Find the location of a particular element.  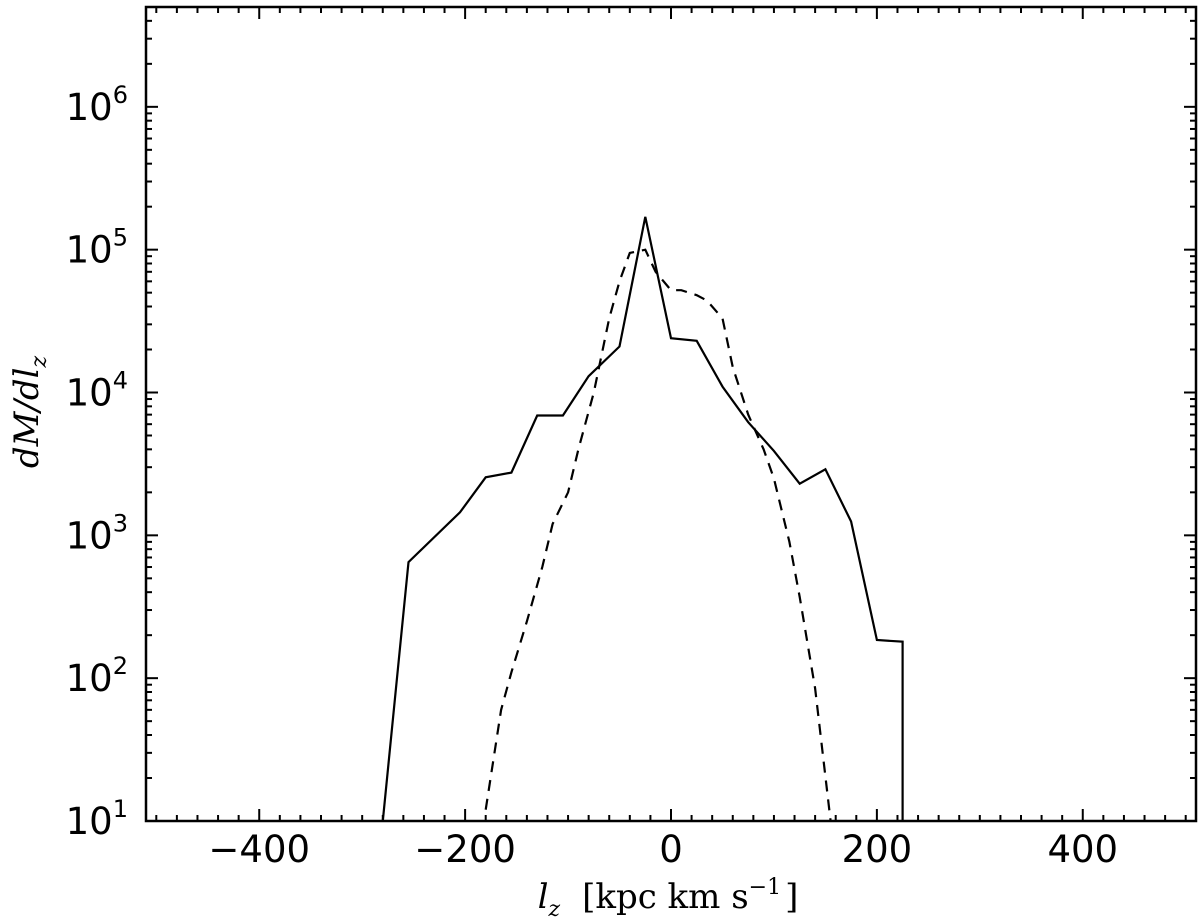

y-tick-label: 10¹ is located at coordinates (97, 819).